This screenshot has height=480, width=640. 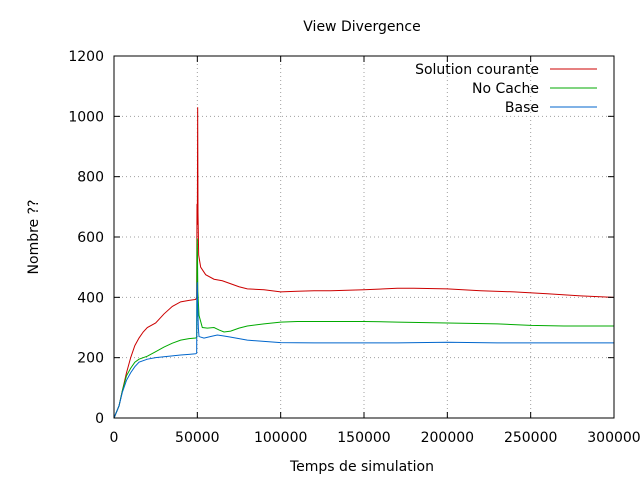 What do you see at coordinates (477, 70) in the screenshot?
I see `legend-label-solution-courante: Solution courante` at bounding box center [477, 70].